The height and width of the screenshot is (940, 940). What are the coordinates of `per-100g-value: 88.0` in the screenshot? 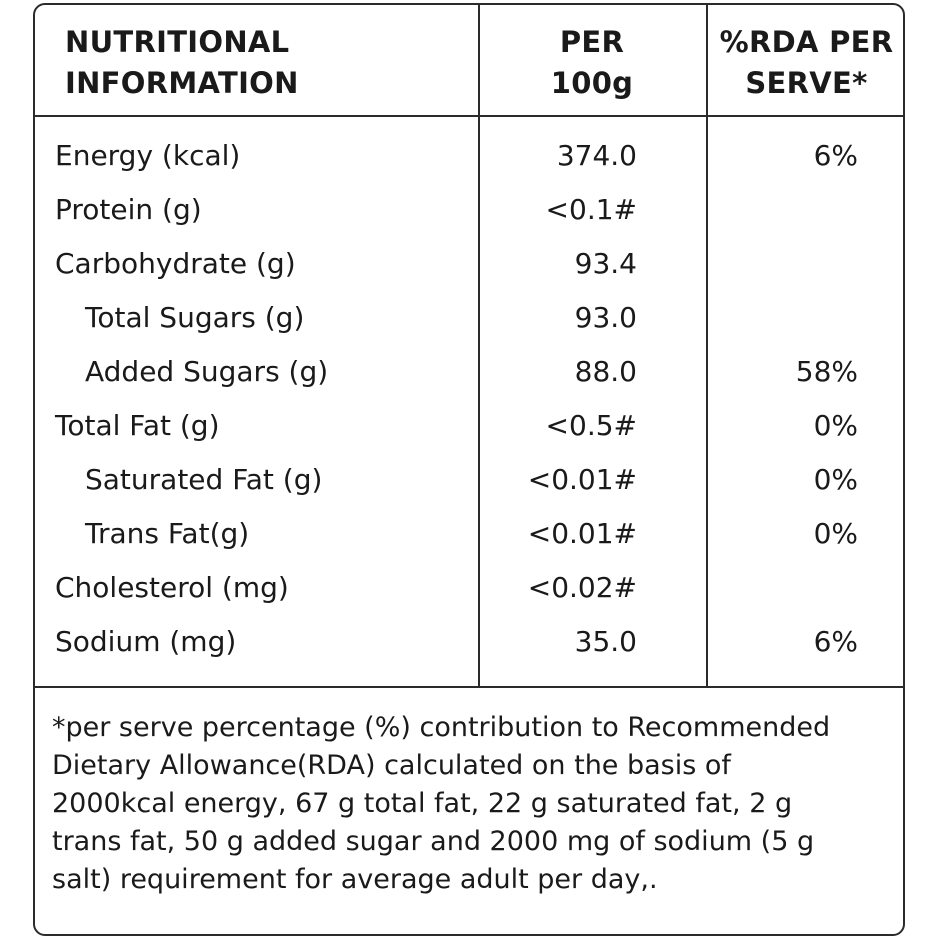 It's located at (605, 371).